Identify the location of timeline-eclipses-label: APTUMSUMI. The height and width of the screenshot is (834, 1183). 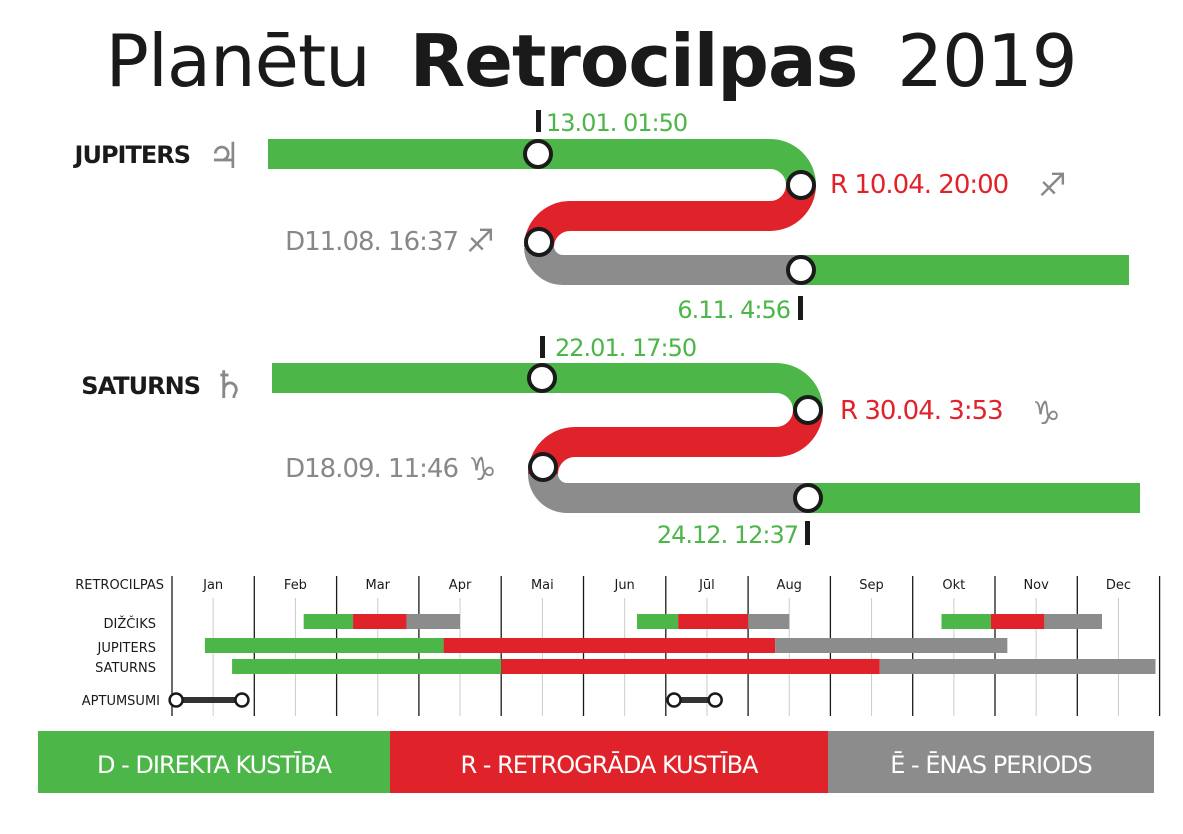
(121, 701).